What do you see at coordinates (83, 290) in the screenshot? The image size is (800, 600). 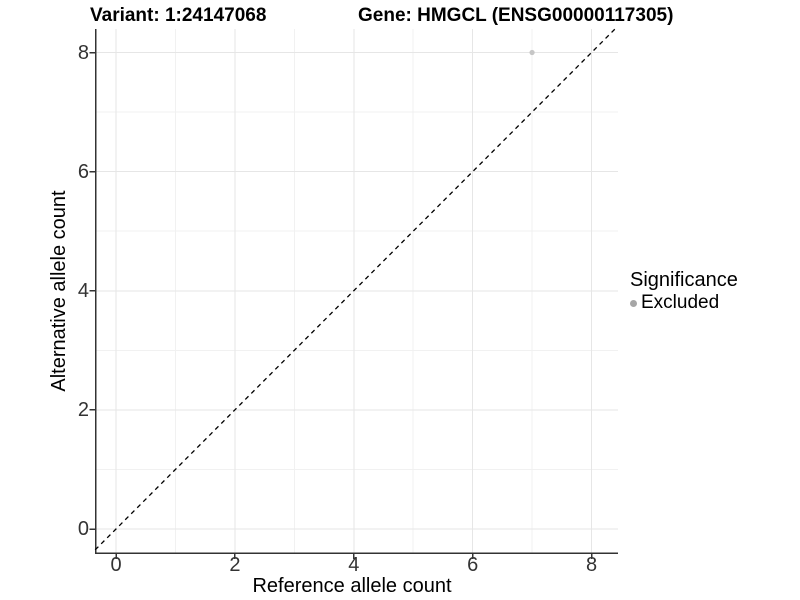 I see `y-tick-label: 4` at bounding box center [83, 290].